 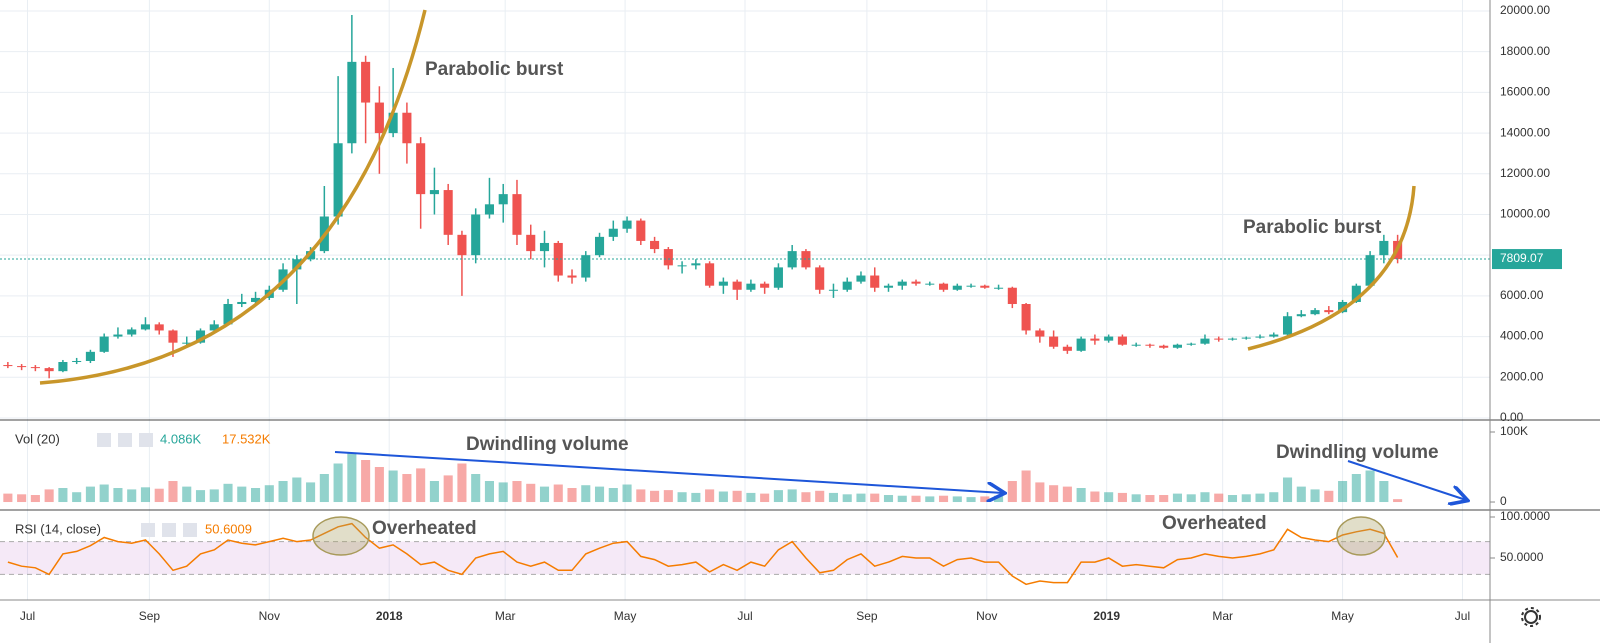 What do you see at coordinates (494, 69) in the screenshot?
I see `annotation: Parabolic burst` at bounding box center [494, 69].